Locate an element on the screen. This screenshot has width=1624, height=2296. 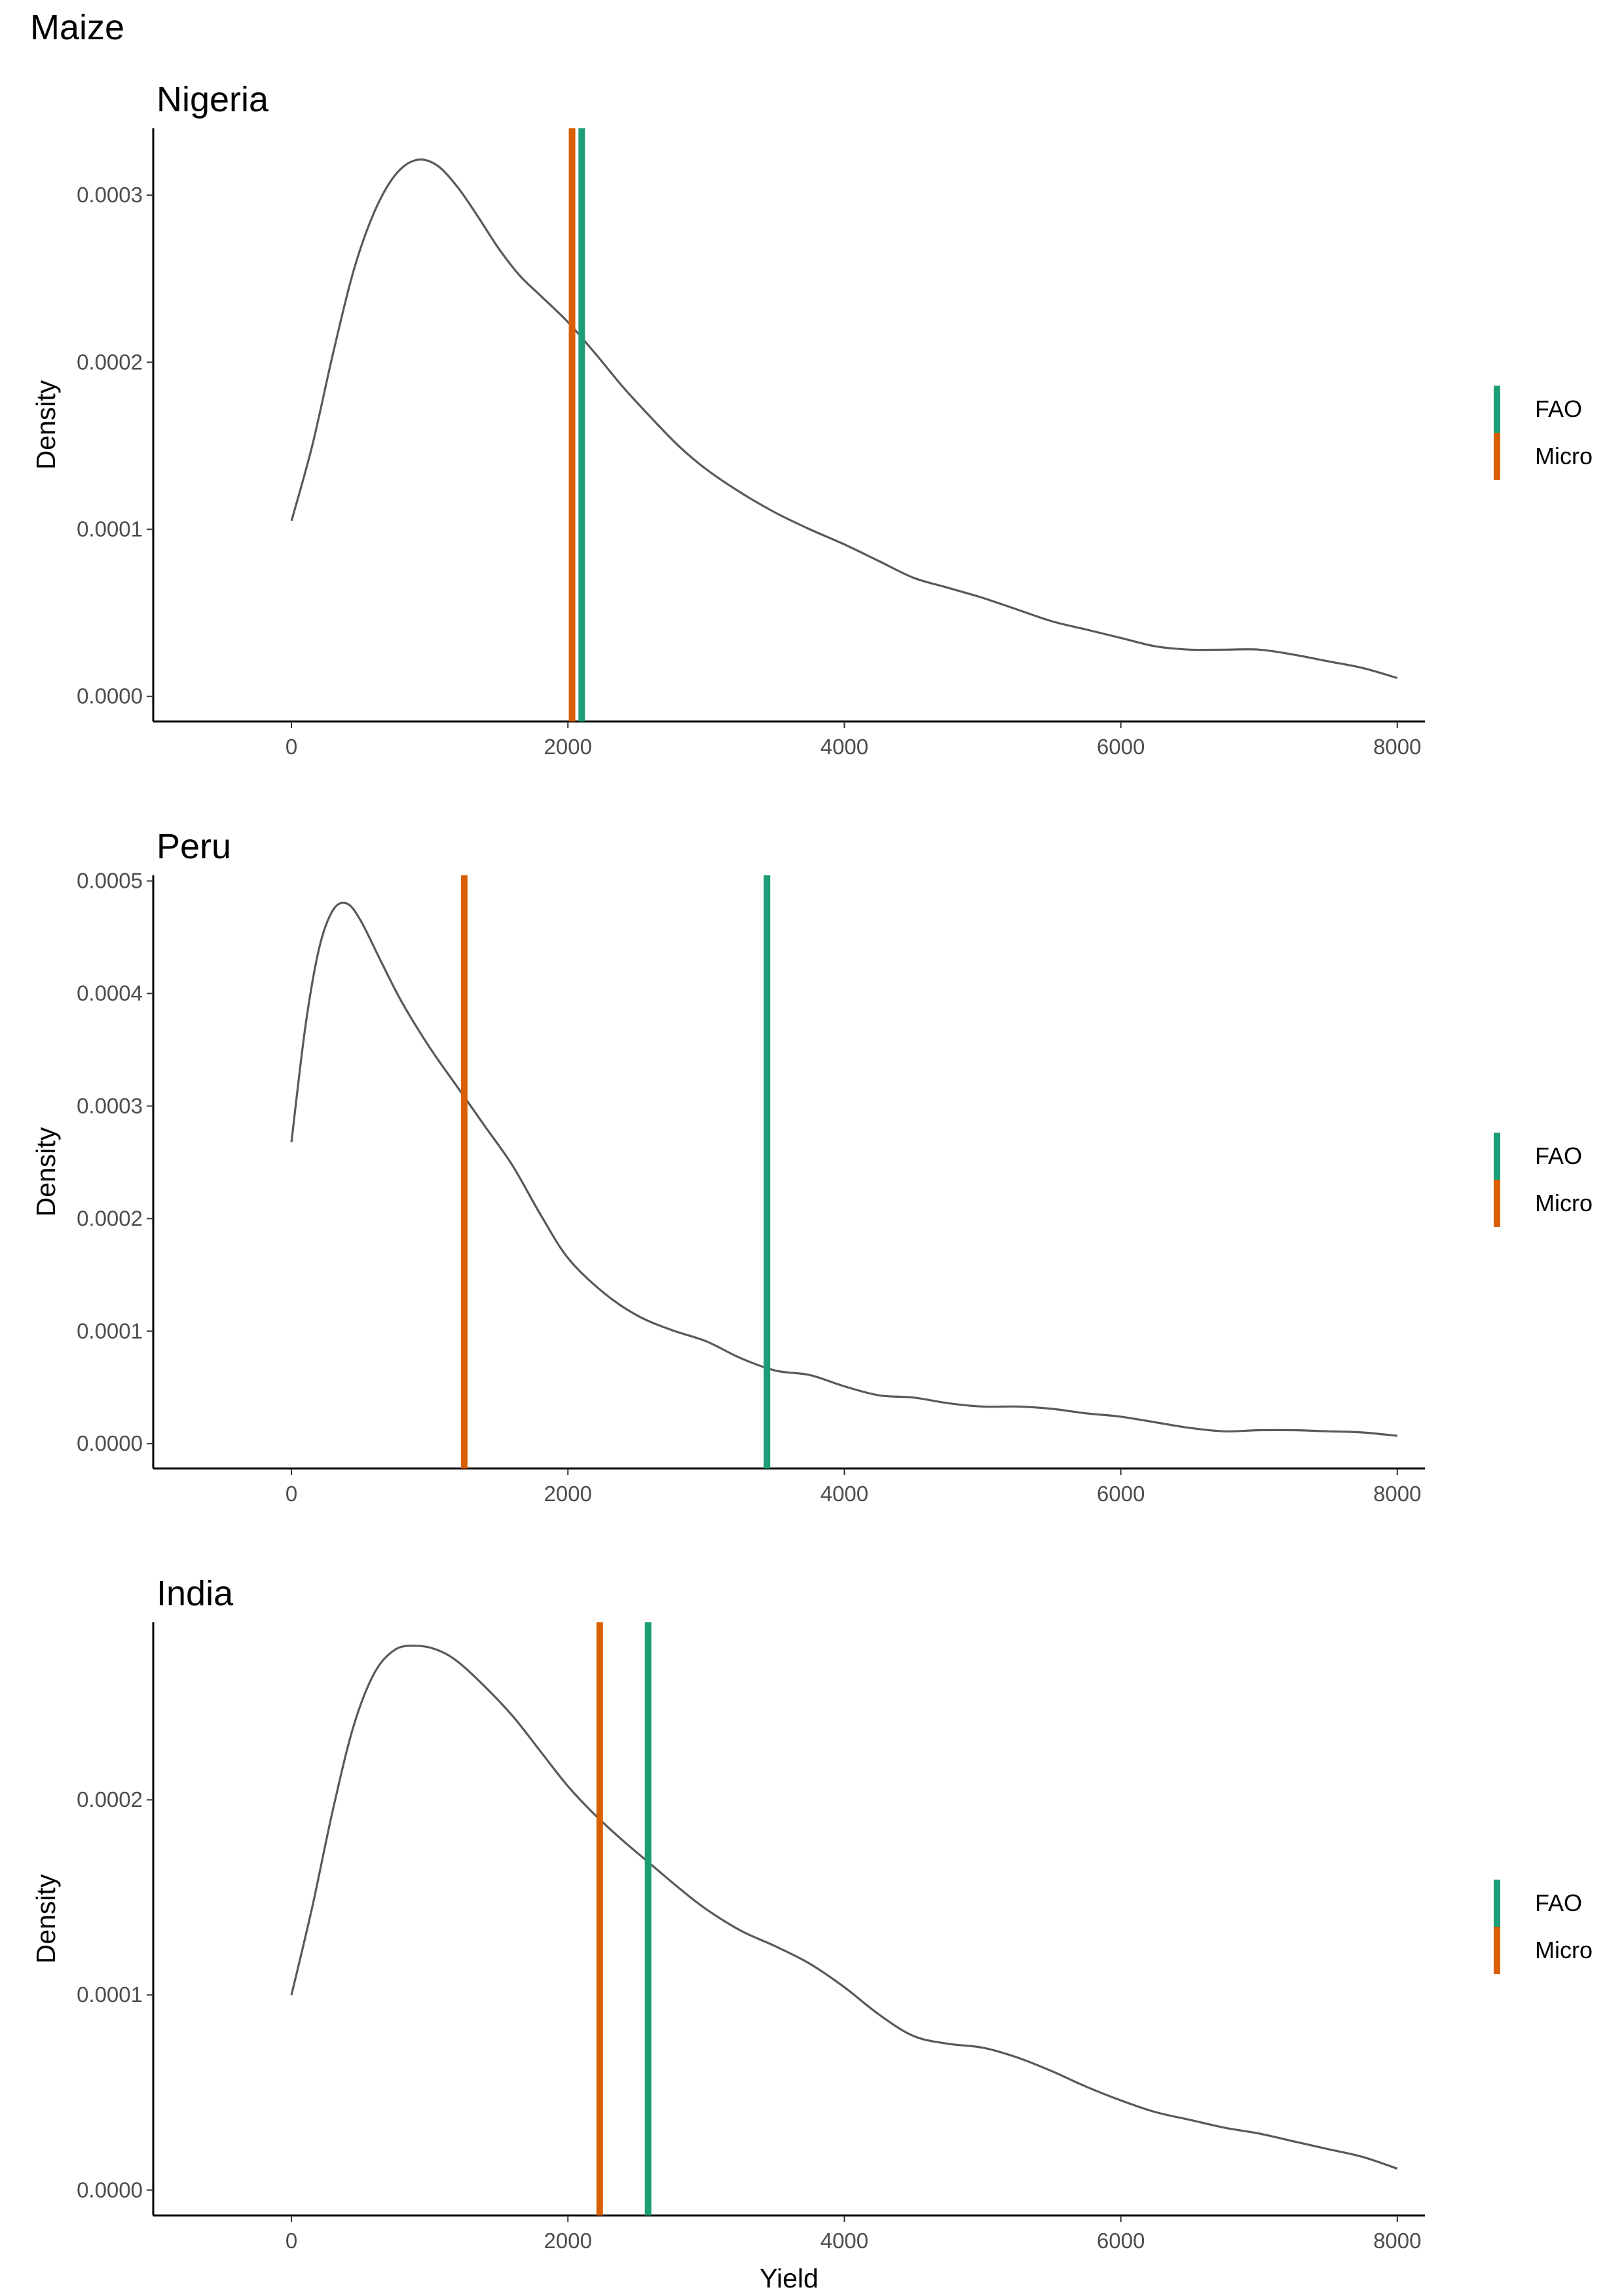
figure-title: Maize is located at coordinates (77, 27).